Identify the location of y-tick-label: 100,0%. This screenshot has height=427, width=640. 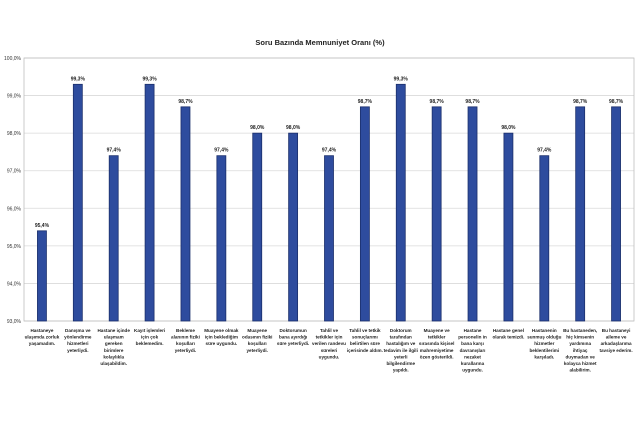
(13, 59).